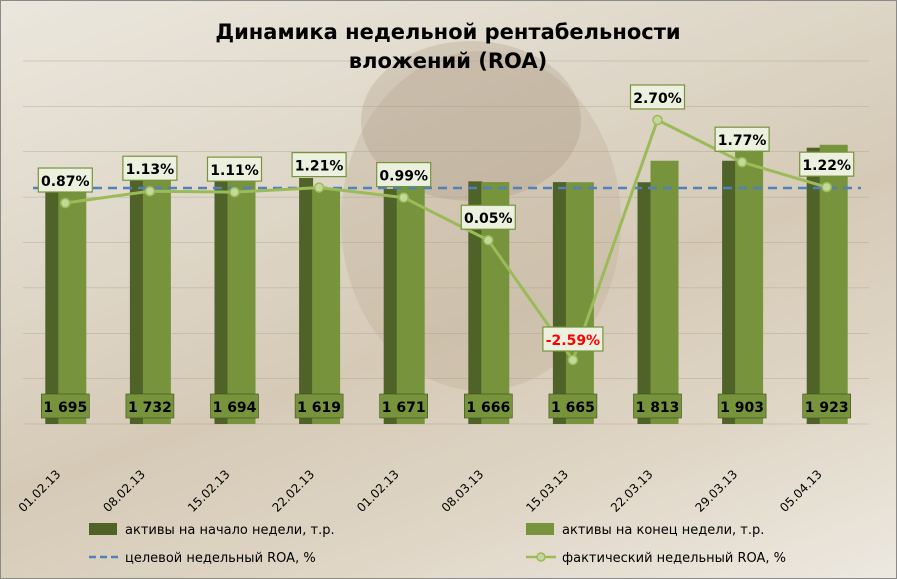 The height and width of the screenshot is (579, 897). I want to click on data-label-assets-end: 1 671, so click(404, 406).